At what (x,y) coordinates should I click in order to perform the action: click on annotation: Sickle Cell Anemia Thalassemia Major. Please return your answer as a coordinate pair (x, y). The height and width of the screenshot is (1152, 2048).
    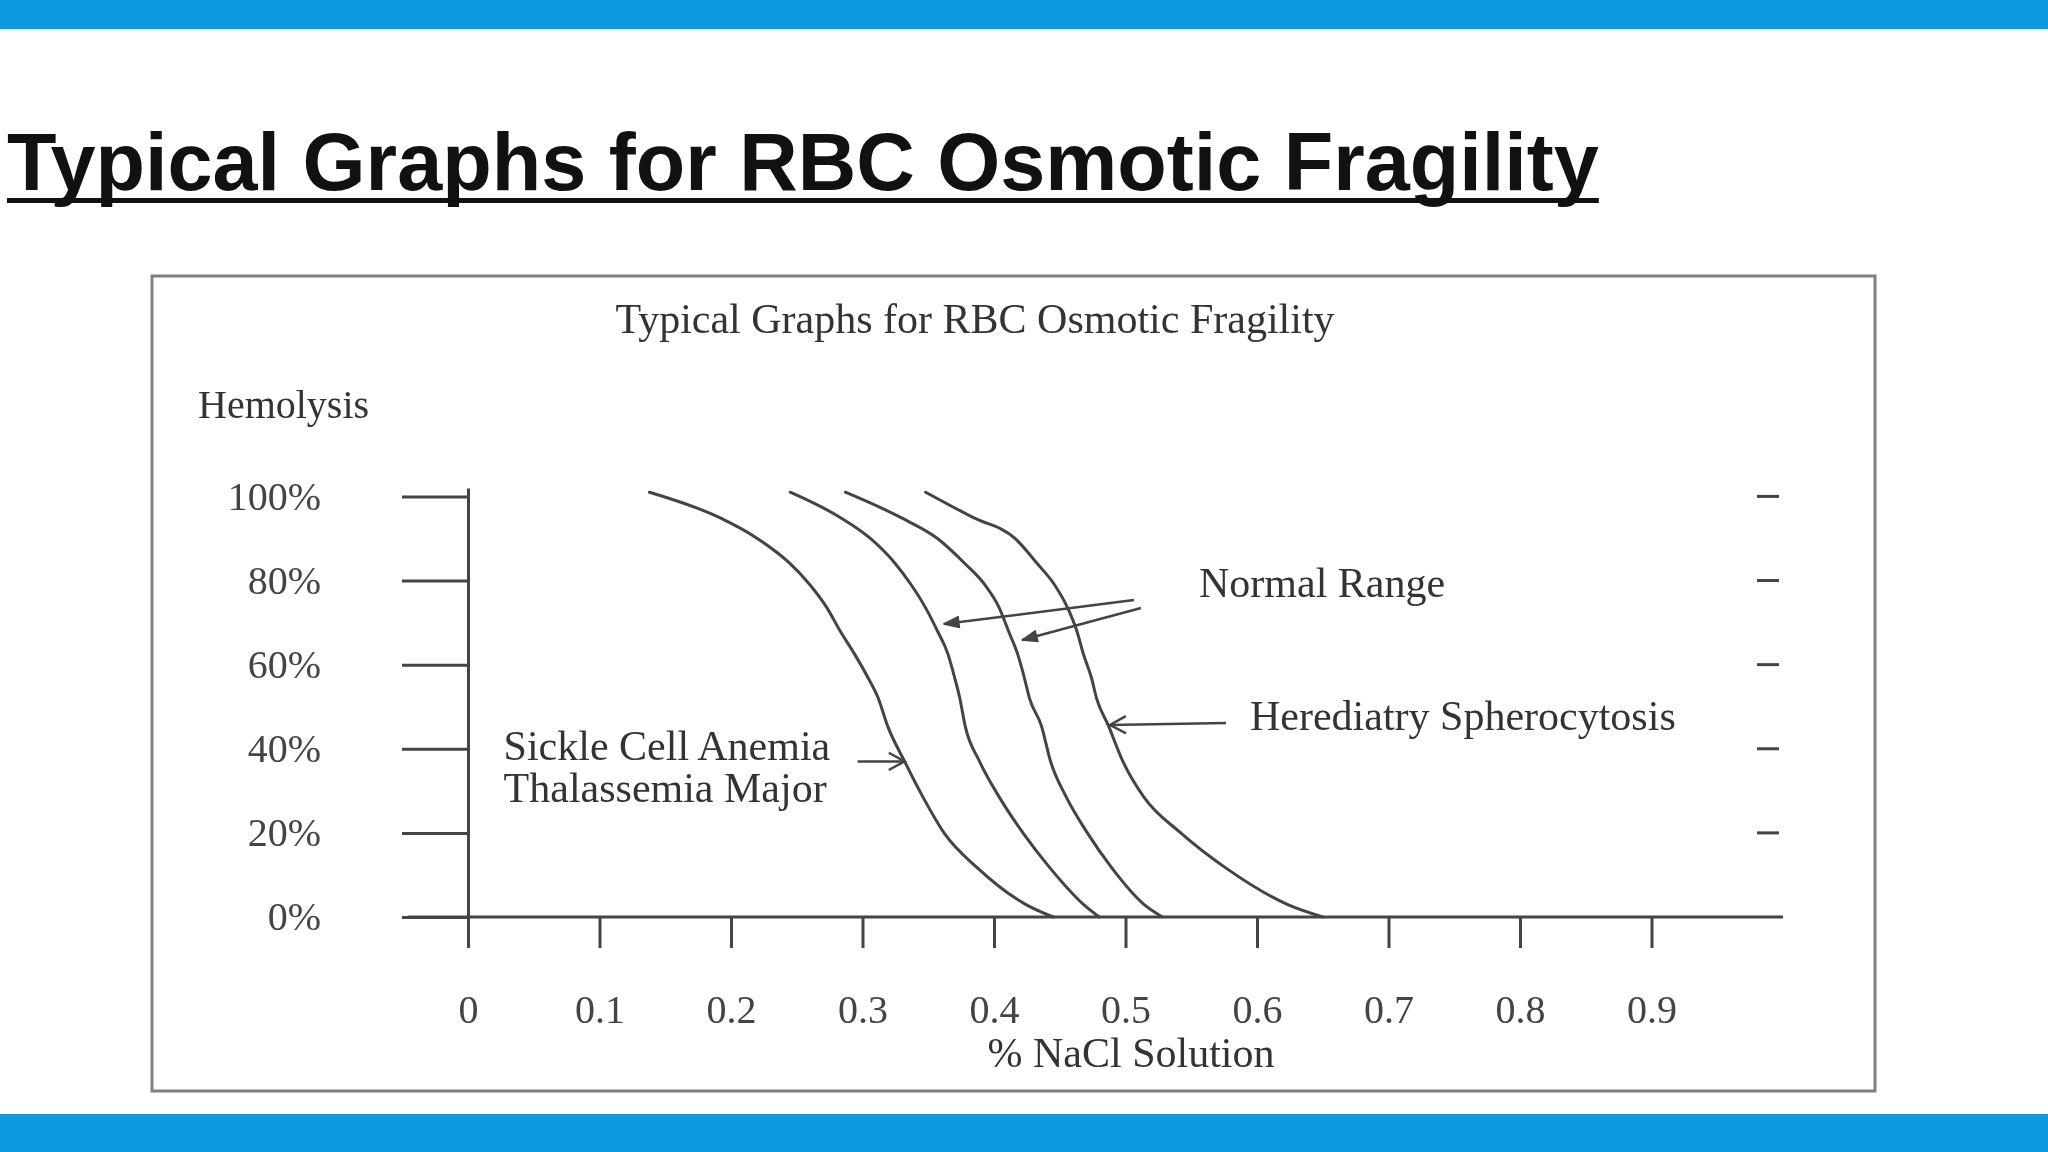
    Looking at the image, I should click on (667, 767).